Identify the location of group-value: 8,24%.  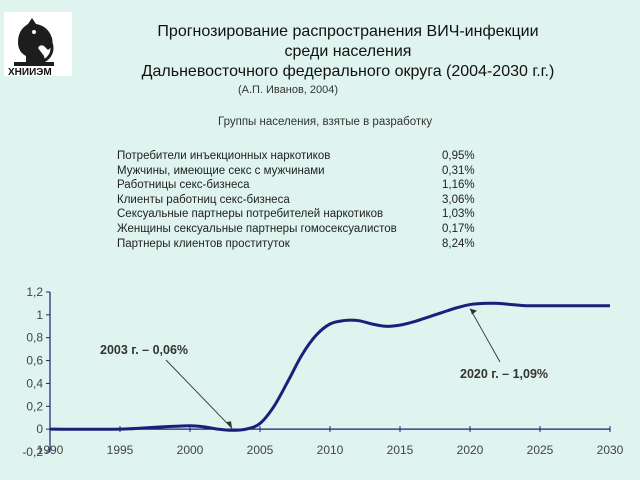
(458, 243).